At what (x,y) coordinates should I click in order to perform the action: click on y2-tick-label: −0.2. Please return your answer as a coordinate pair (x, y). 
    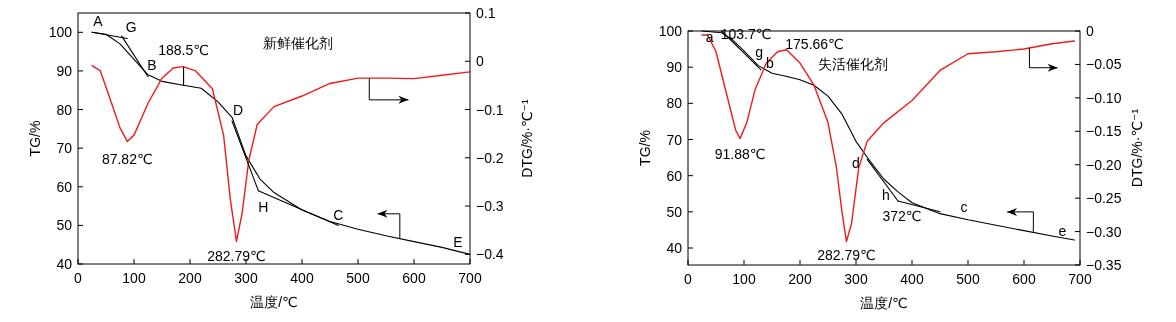
    Looking at the image, I should click on (490, 157).